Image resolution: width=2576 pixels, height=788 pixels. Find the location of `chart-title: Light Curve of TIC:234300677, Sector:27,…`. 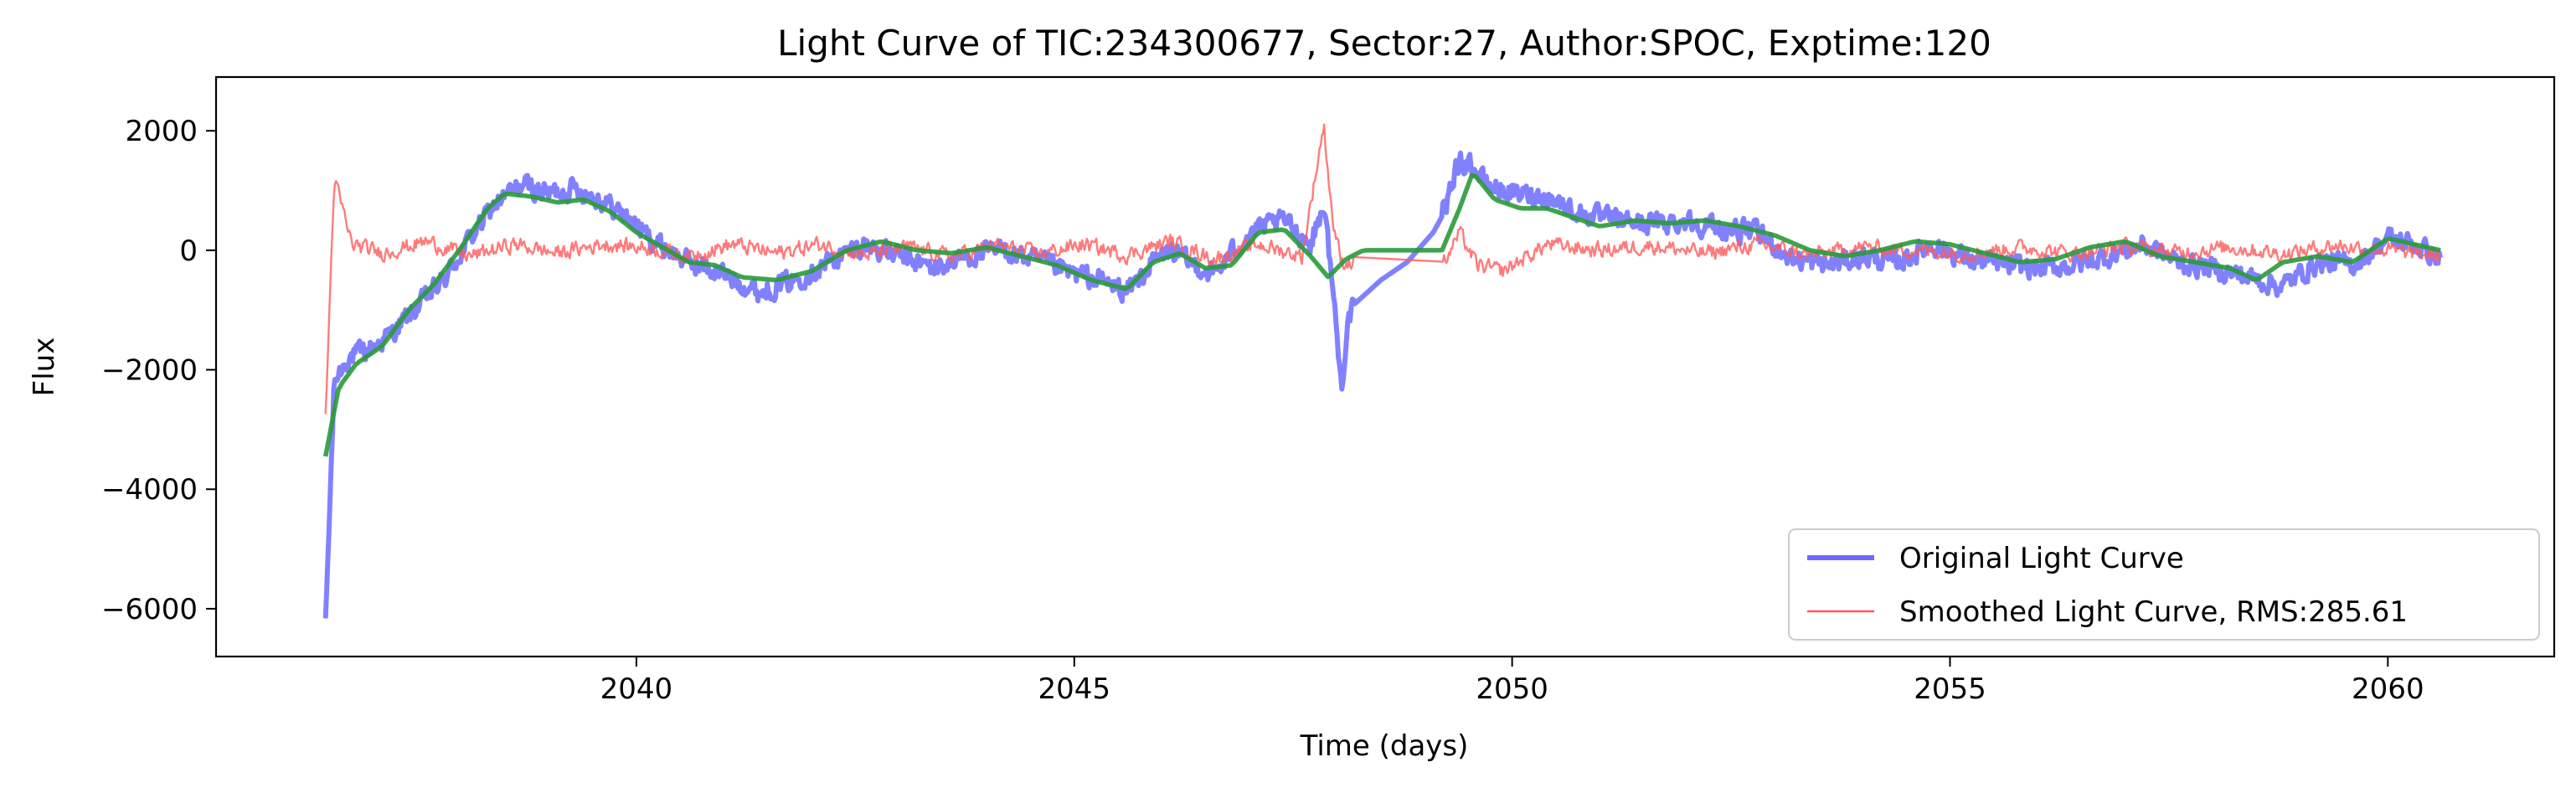

chart-title: Light Curve of TIC:234300677, Sector:27,… is located at coordinates (1384, 43).